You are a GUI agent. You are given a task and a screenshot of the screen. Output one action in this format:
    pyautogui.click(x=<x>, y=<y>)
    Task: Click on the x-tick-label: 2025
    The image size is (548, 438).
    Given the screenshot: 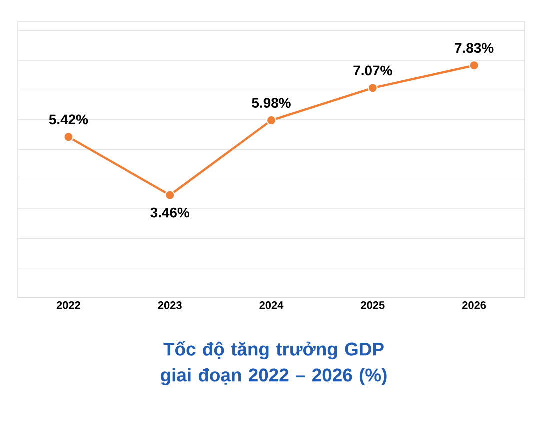 What is the action you would take?
    pyautogui.click(x=373, y=306)
    